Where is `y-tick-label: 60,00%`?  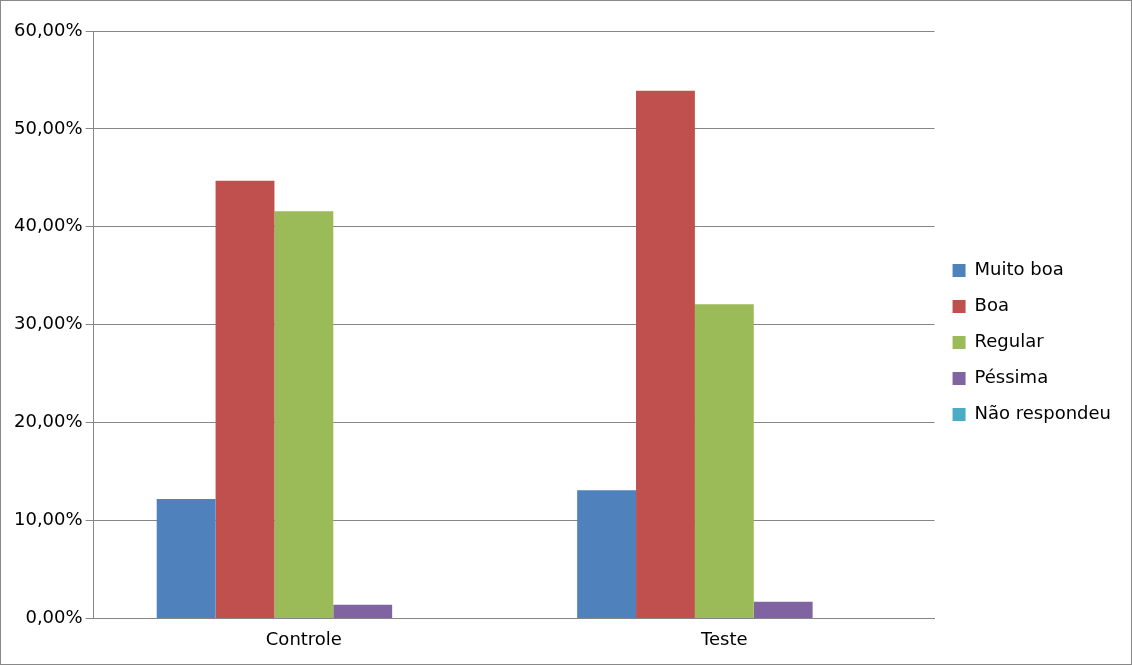 y-tick-label: 60,00% is located at coordinates (48, 29).